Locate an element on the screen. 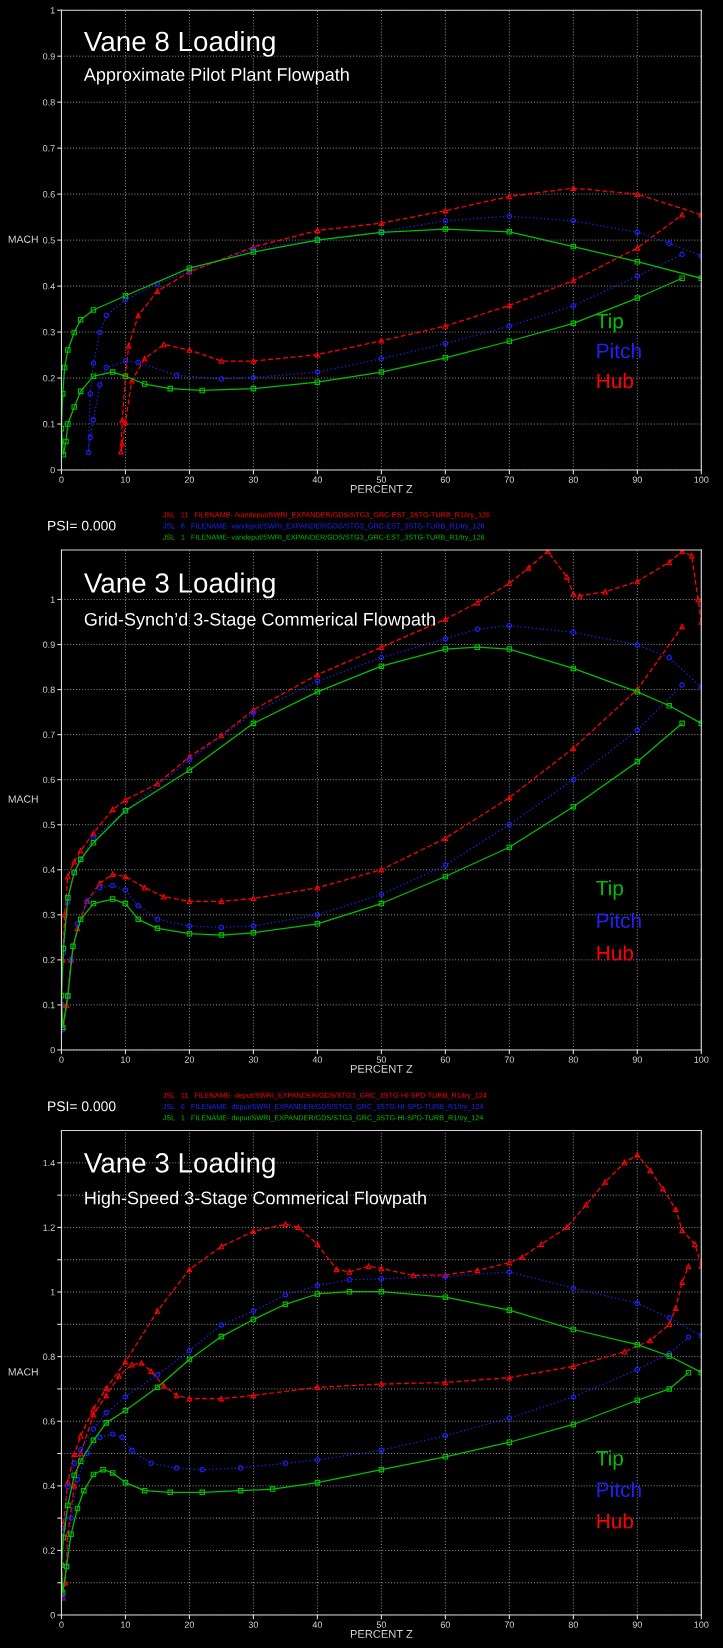 Image resolution: width=723 pixels, height=1648 pixels. text: Grid-Synch’d 3-Stage Commerical Flowpath is located at coordinates (259, 621).